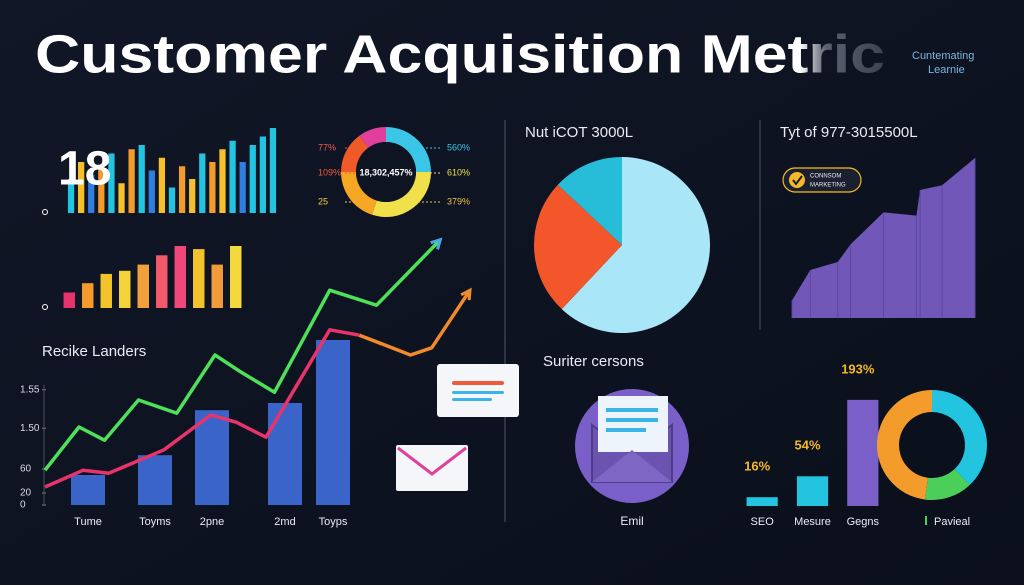 This screenshot has height=585, width=1024. What do you see at coordinates (926, 520) in the screenshot?
I see `legend-marker` at bounding box center [926, 520].